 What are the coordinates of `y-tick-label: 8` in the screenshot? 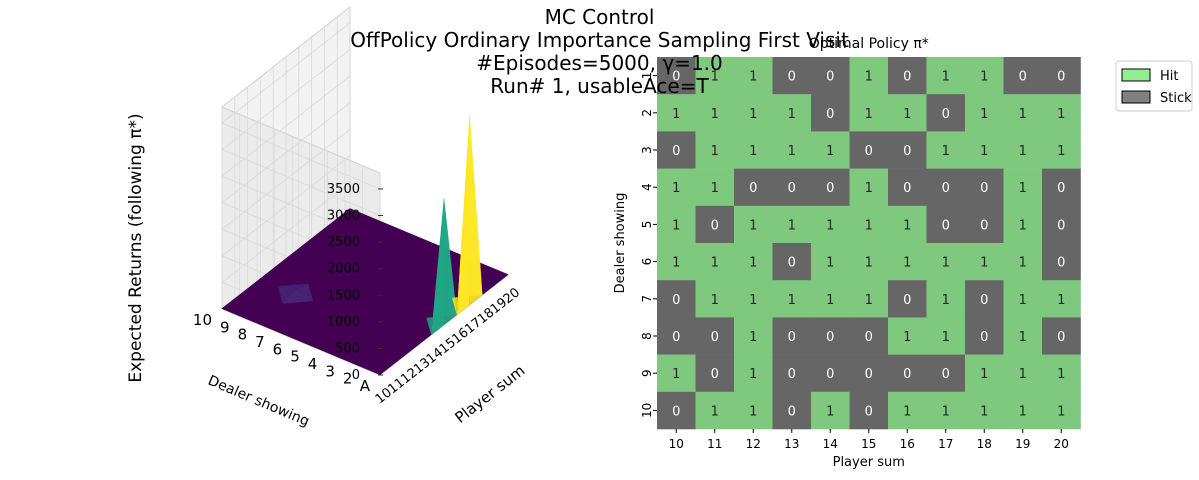 It's located at (243, 335).